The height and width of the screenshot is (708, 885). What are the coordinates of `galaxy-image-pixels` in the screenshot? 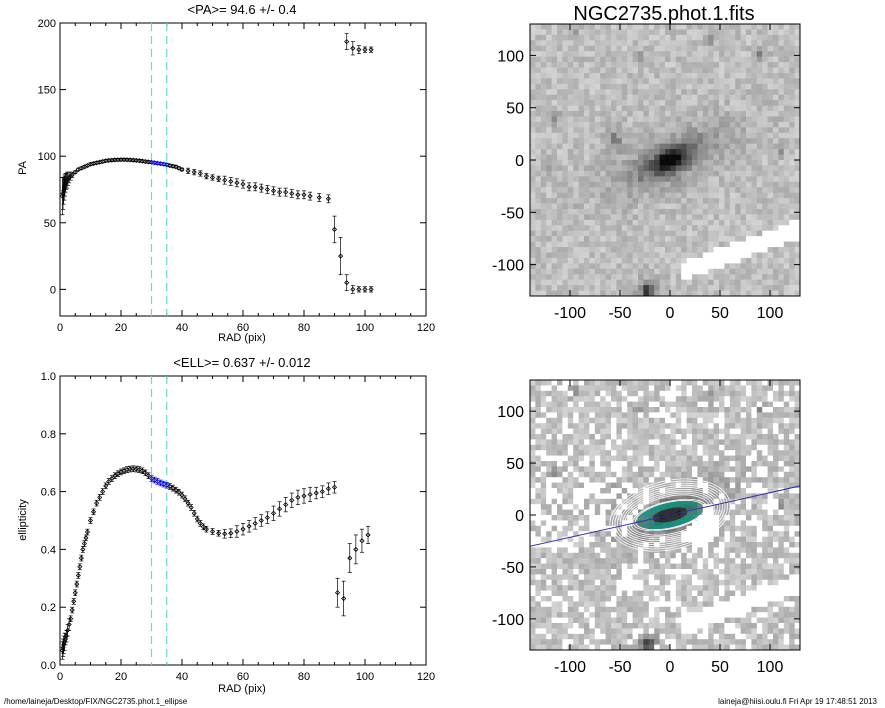 It's located at (665, 160).